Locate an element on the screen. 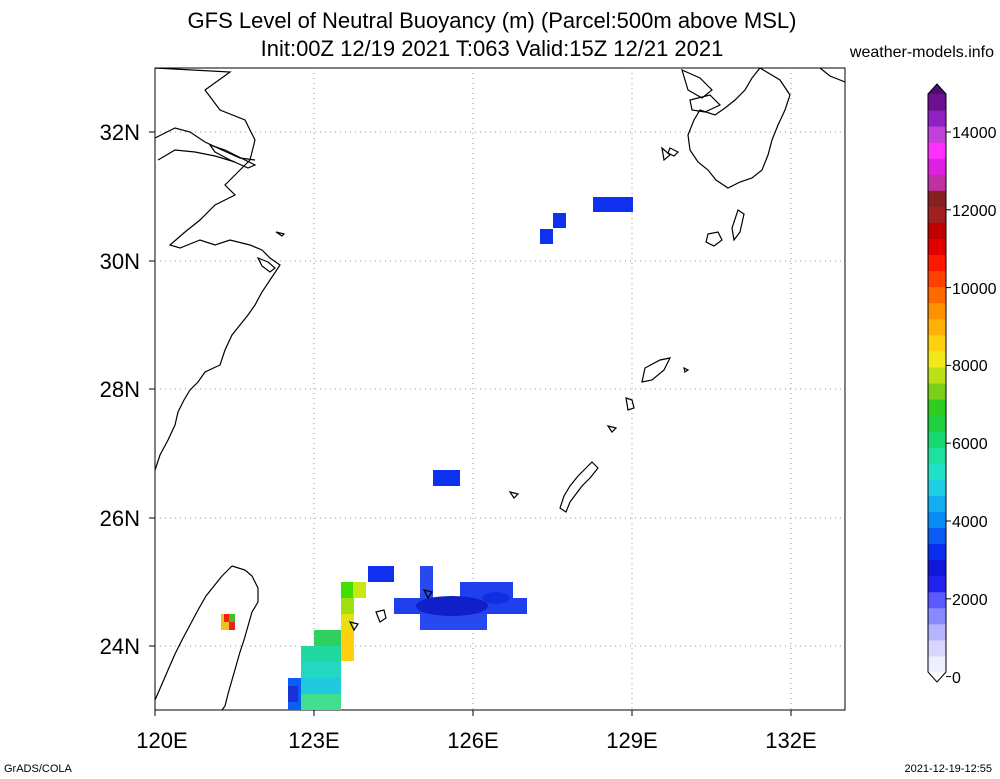  coastline-tokunoshima is located at coordinates (630, 404).